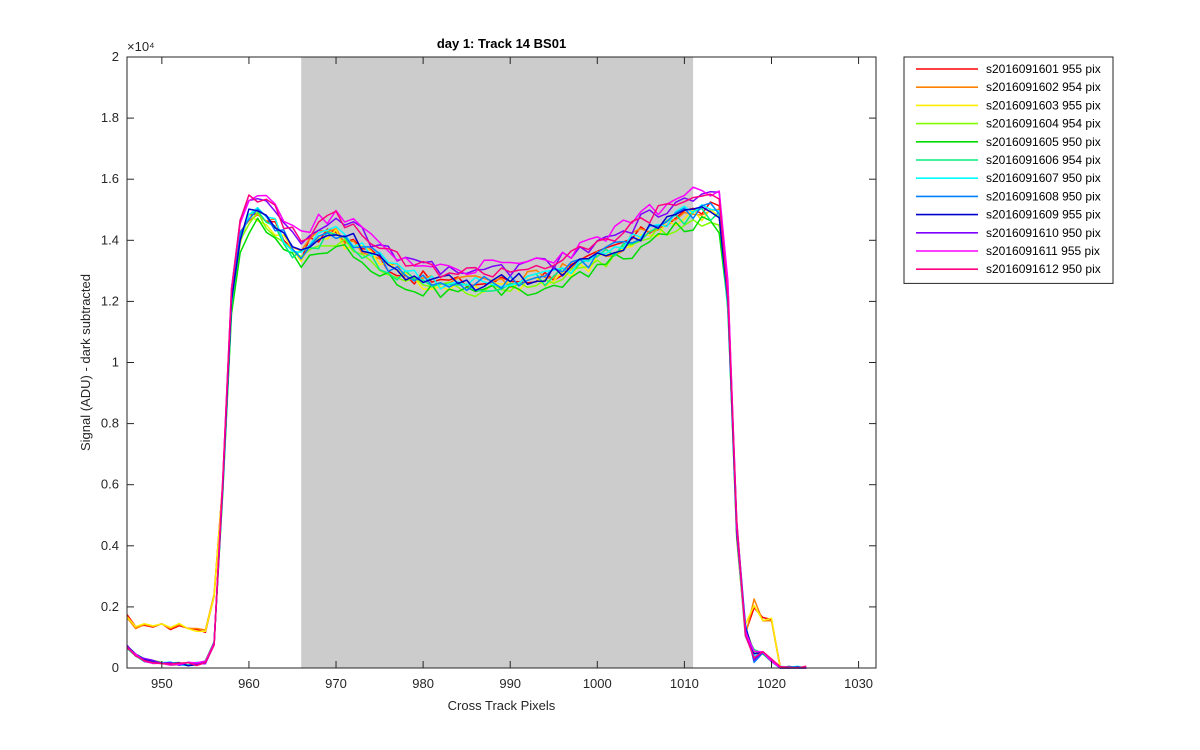 The image size is (1200, 750). What do you see at coordinates (336, 683) in the screenshot?
I see `x-tick-label: 970` at bounding box center [336, 683].